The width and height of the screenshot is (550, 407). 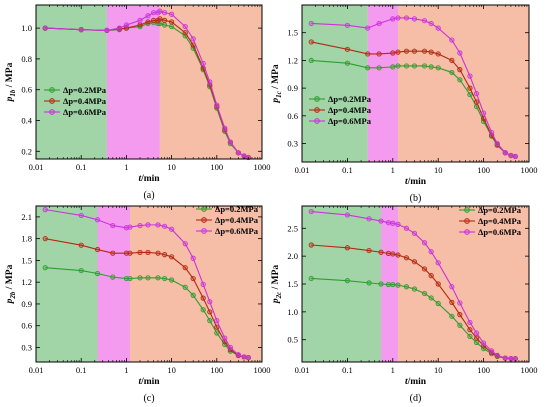 What do you see at coordinates (13, 93) in the screenshot?
I see `y-axis-subscript: 1b` at bounding box center [13, 93].